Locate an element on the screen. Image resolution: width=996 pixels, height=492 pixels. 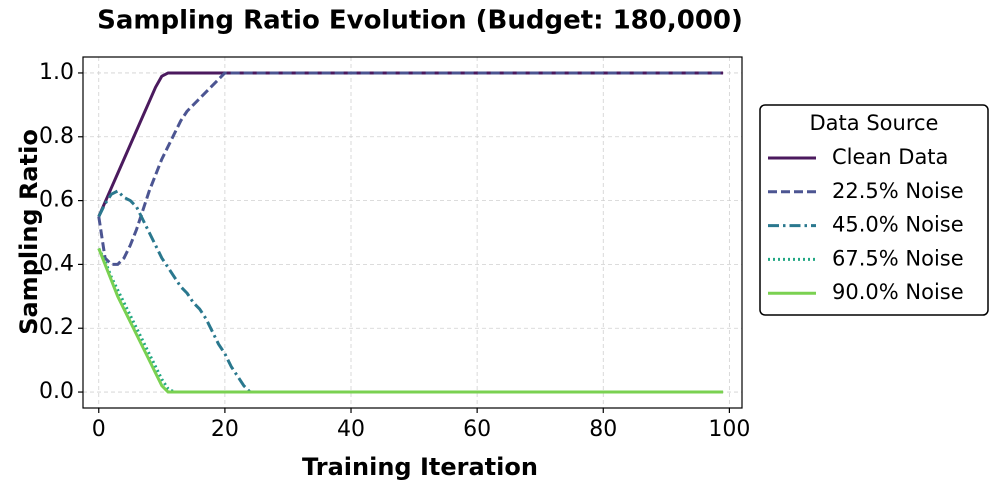
legend-label: 67.5% Noise is located at coordinates (898, 258).